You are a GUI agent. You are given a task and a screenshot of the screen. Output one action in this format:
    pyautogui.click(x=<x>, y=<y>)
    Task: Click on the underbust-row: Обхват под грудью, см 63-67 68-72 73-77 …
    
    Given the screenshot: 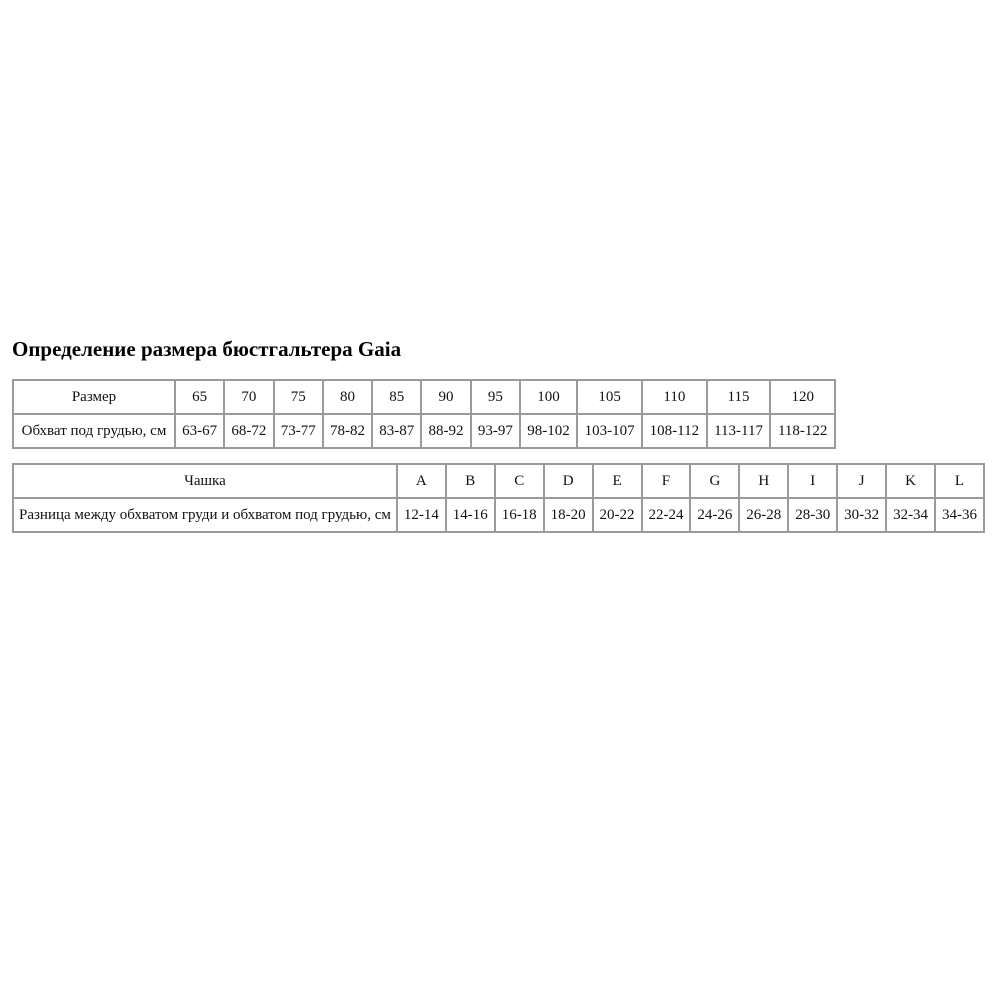 What is the action you would take?
    pyautogui.click(x=424, y=431)
    